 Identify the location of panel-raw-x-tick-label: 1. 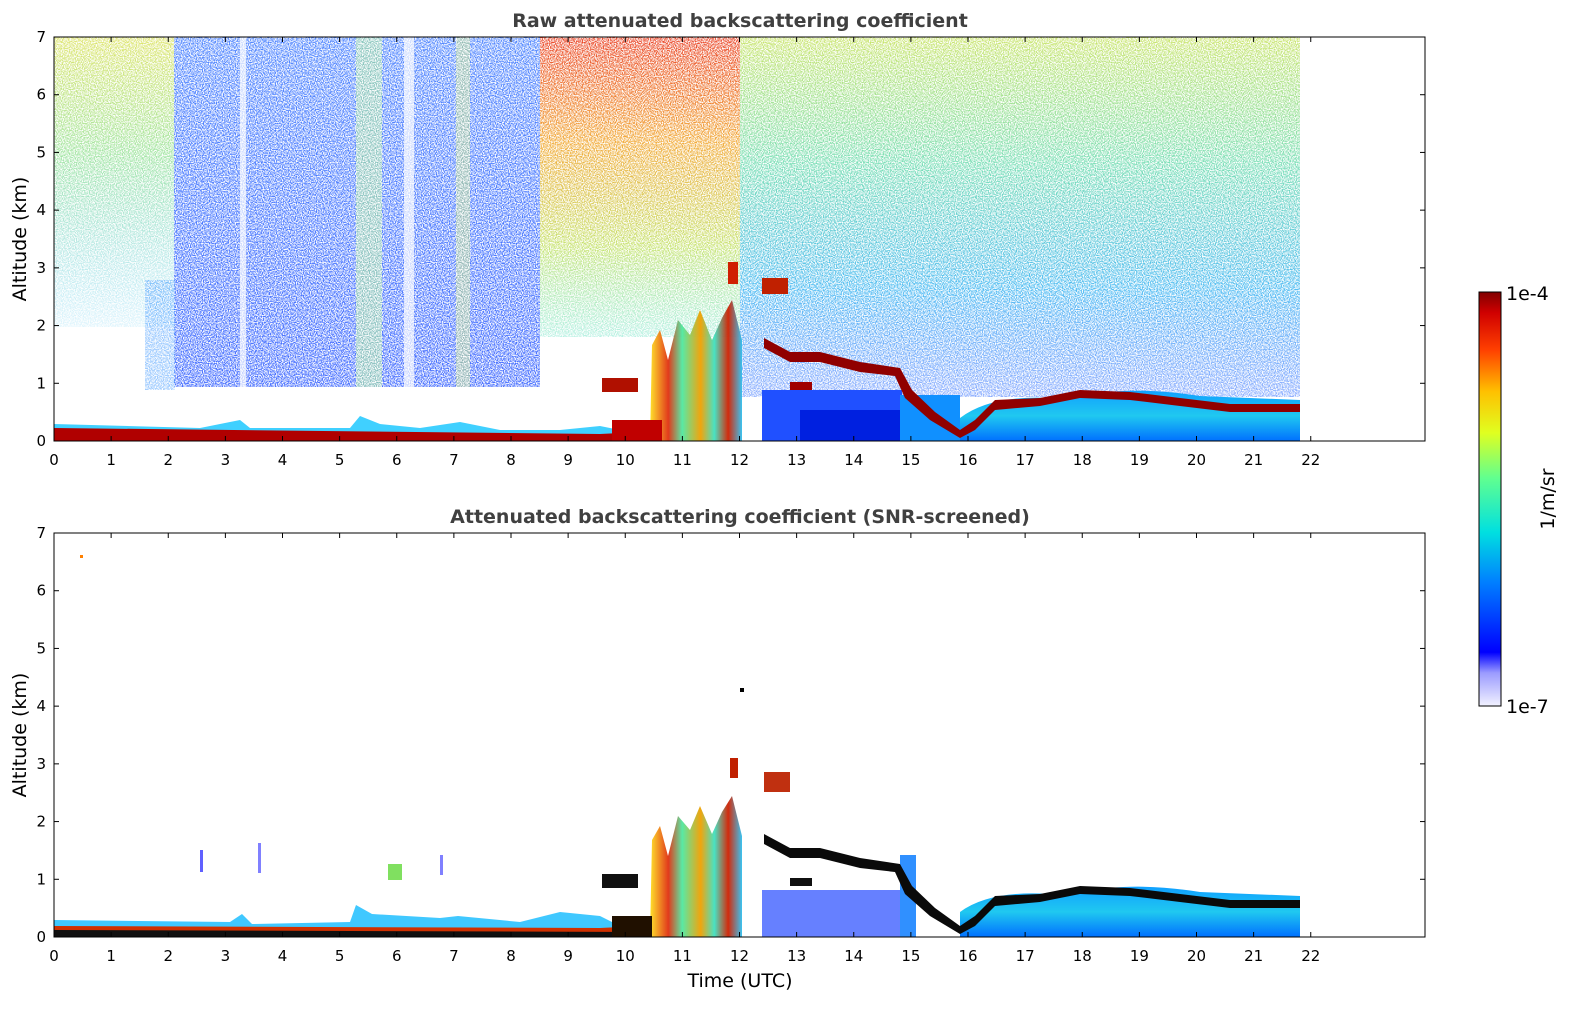
(111, 460).